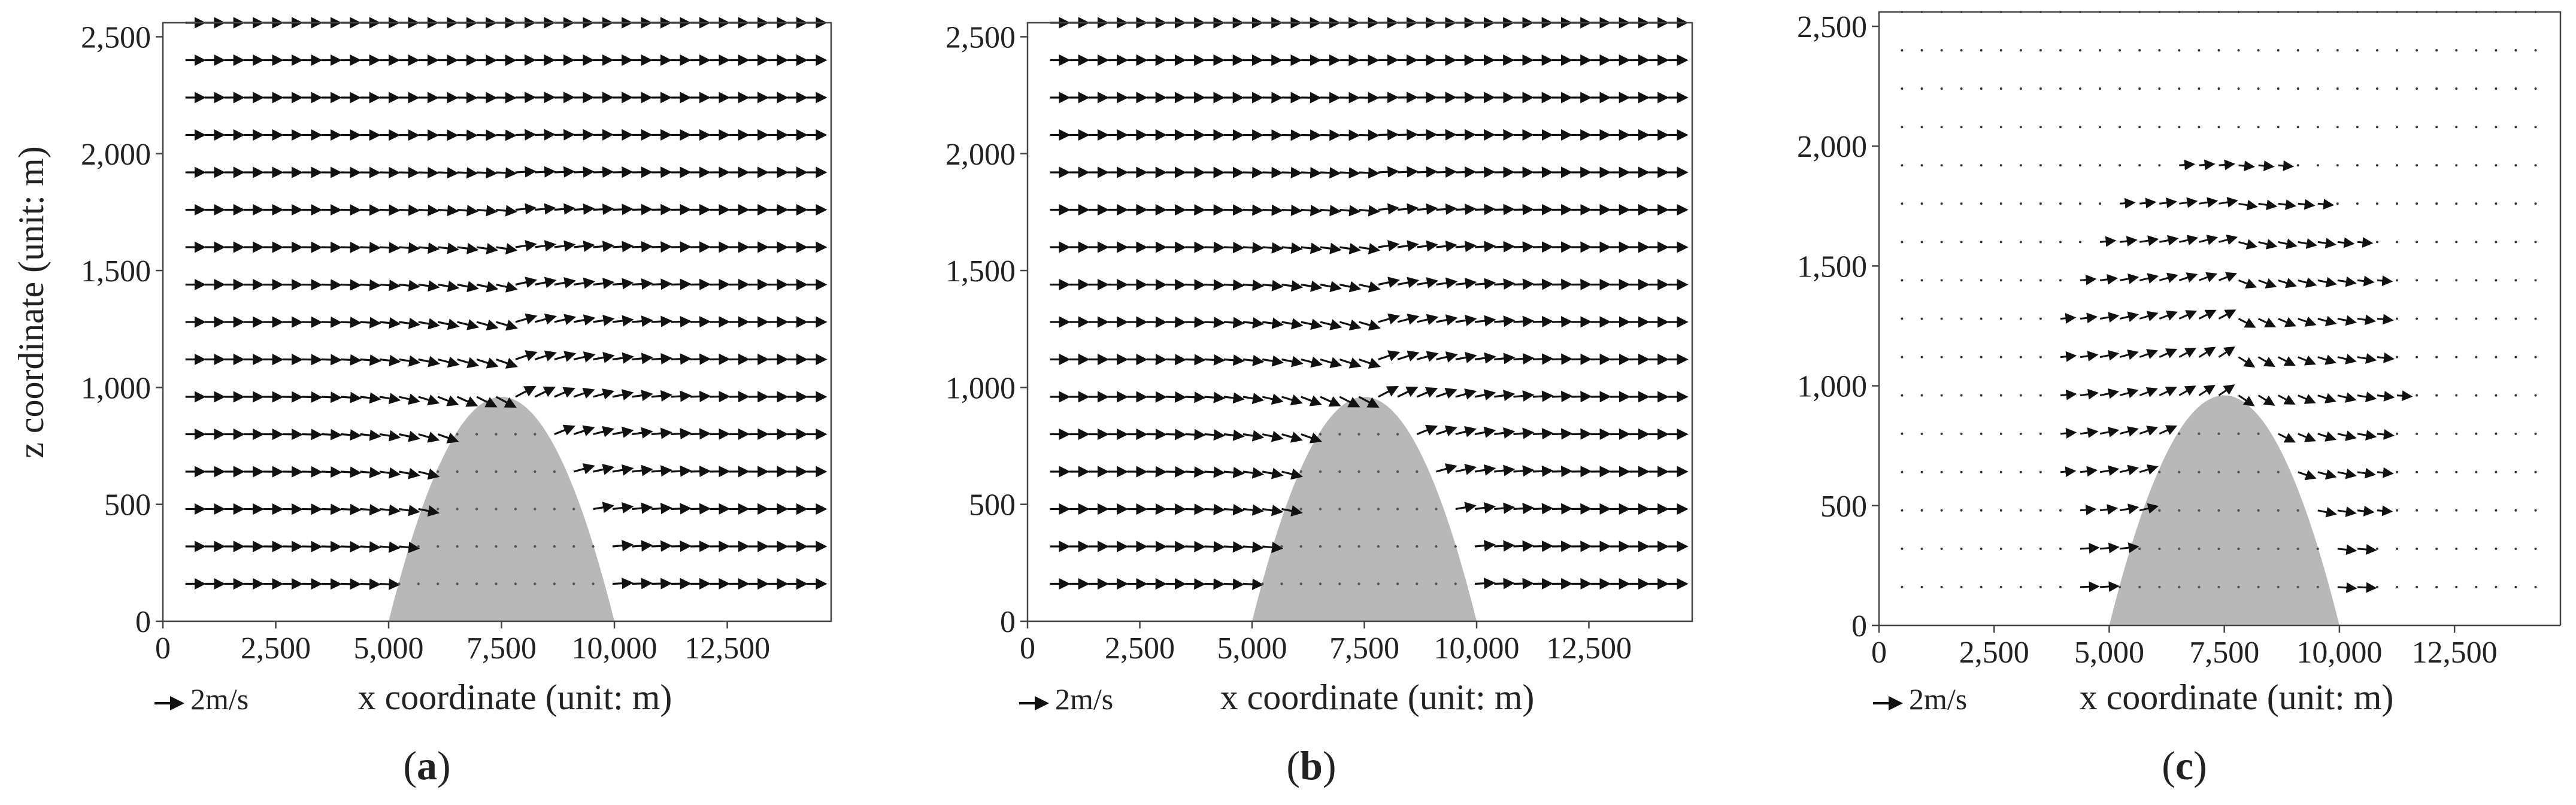 The image size is (2576, 805). I want to click on panel-a-legend-label: 2m/s, so click(219, 699).